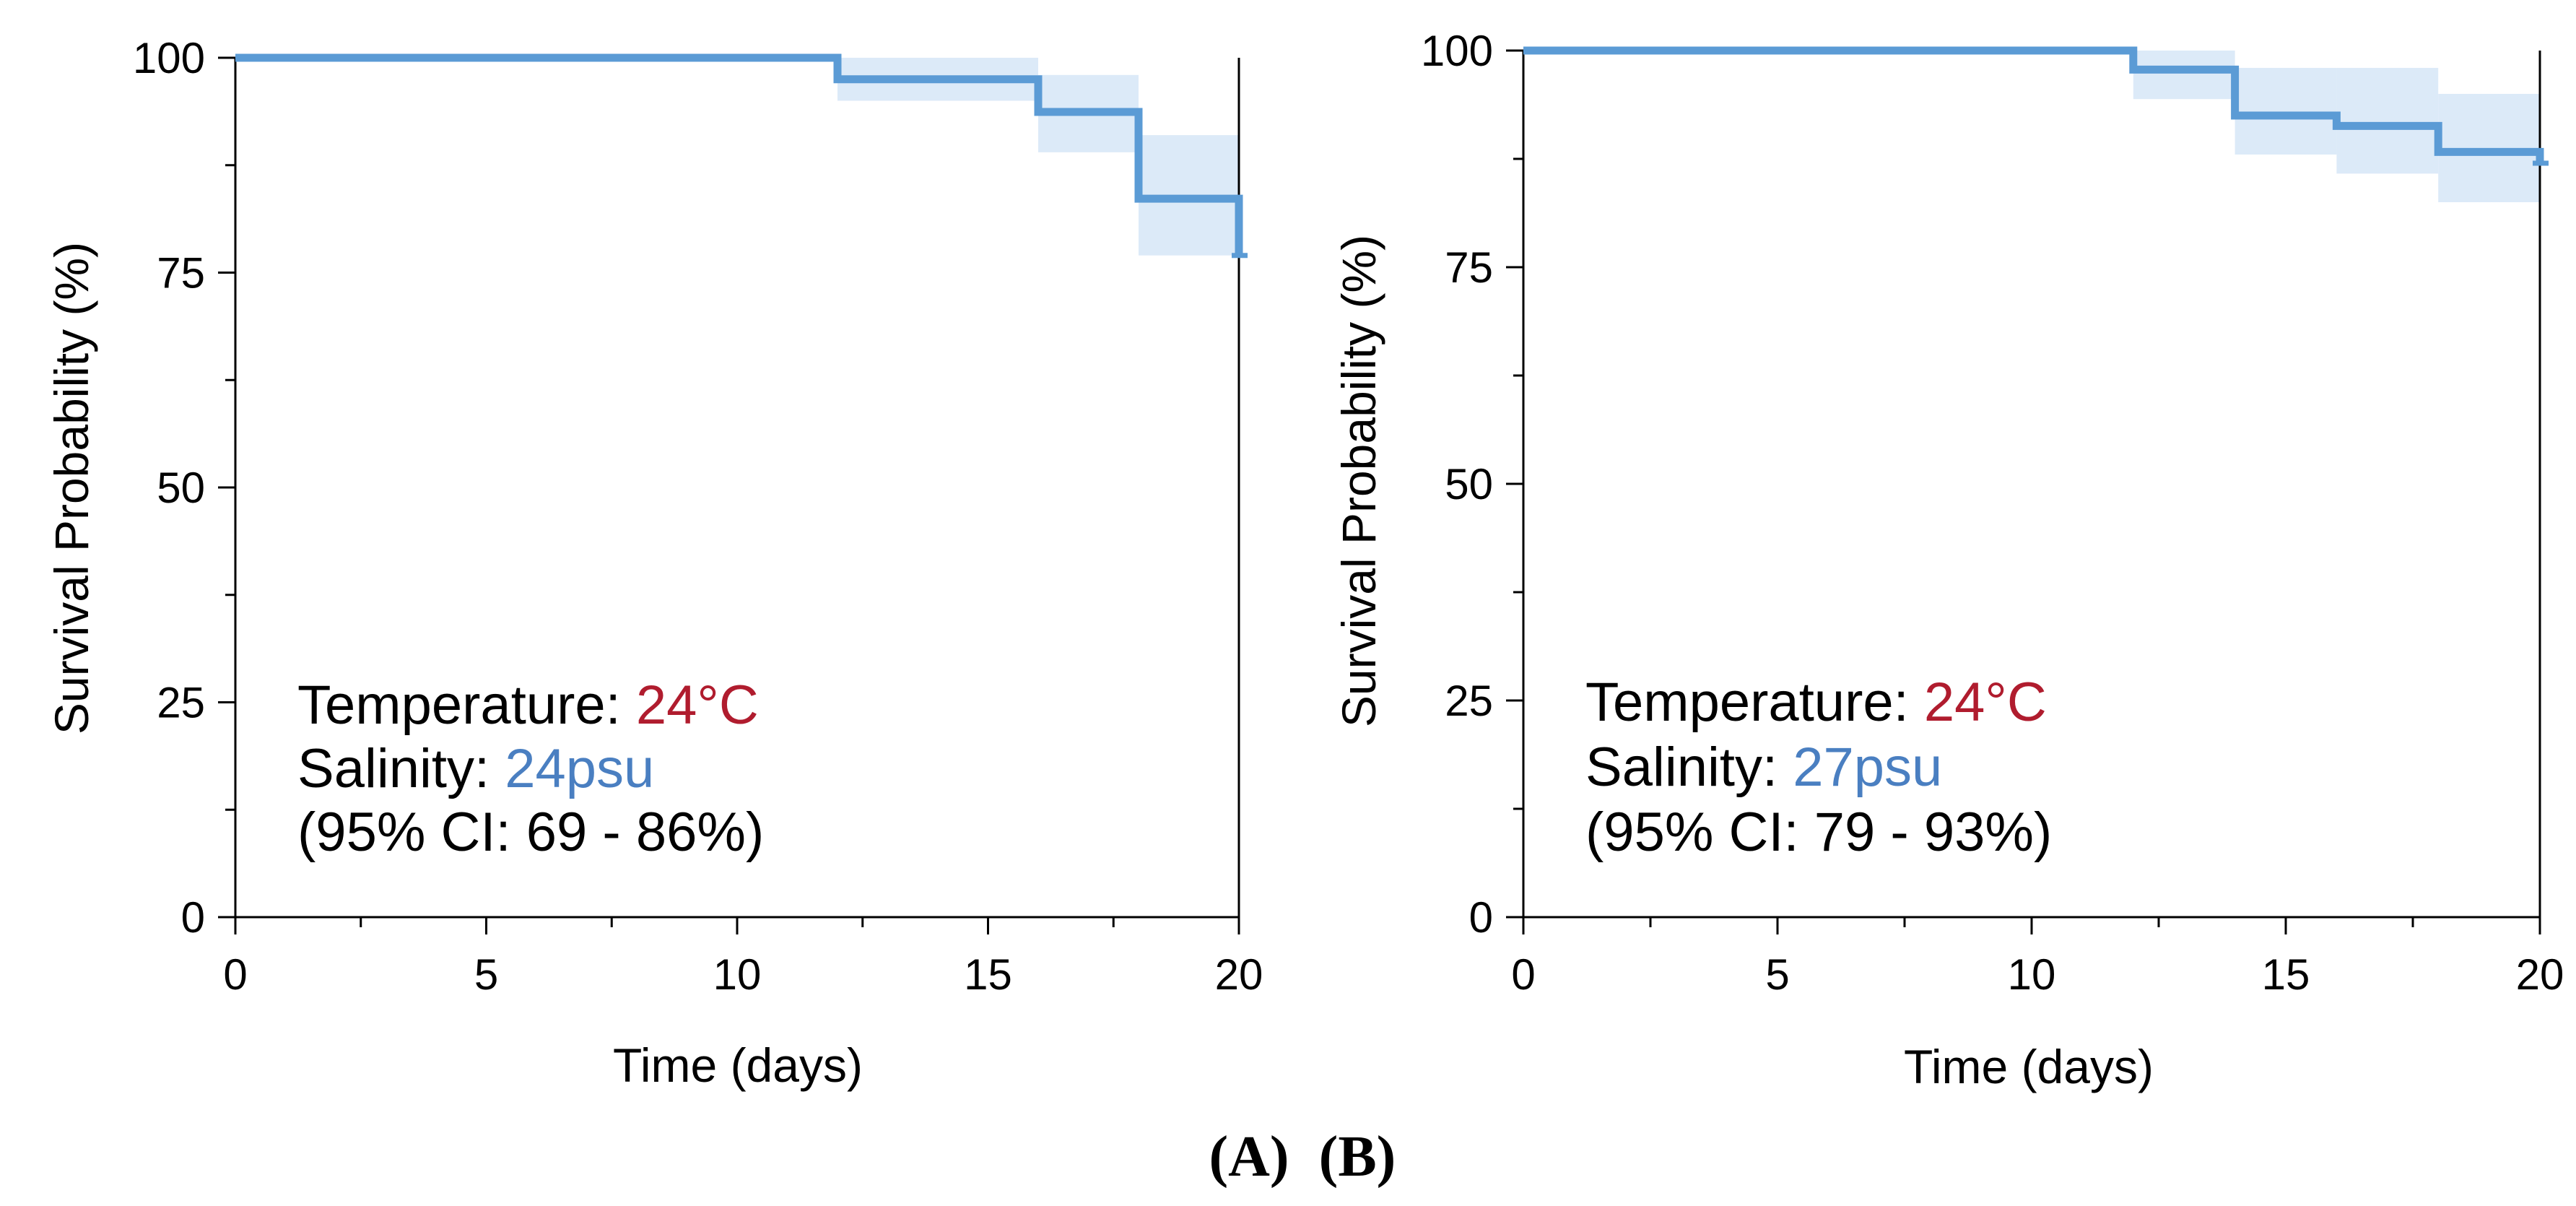 The height and width of the screenshot is (1206, 2576). I want to click on annotation-salinity: Salinity: 24psu, so click(475, 769).